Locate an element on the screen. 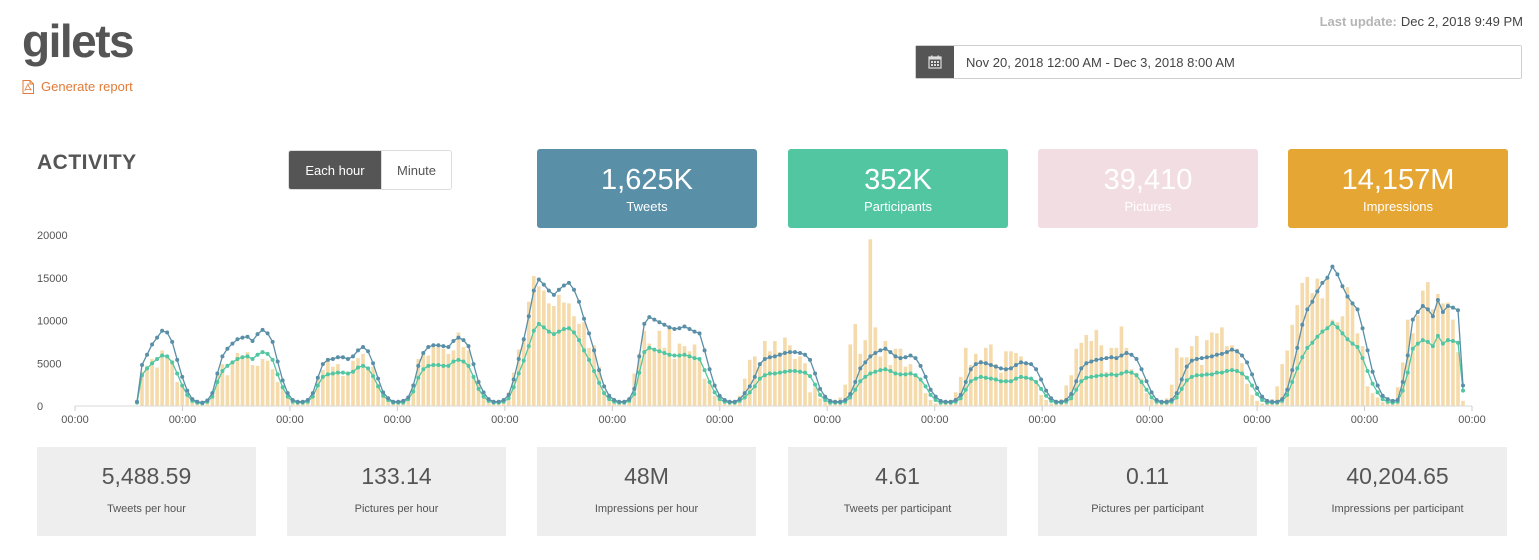 This screenshot has width=1539, height=560. date-range-picker is located at coordinates (1218, 62).